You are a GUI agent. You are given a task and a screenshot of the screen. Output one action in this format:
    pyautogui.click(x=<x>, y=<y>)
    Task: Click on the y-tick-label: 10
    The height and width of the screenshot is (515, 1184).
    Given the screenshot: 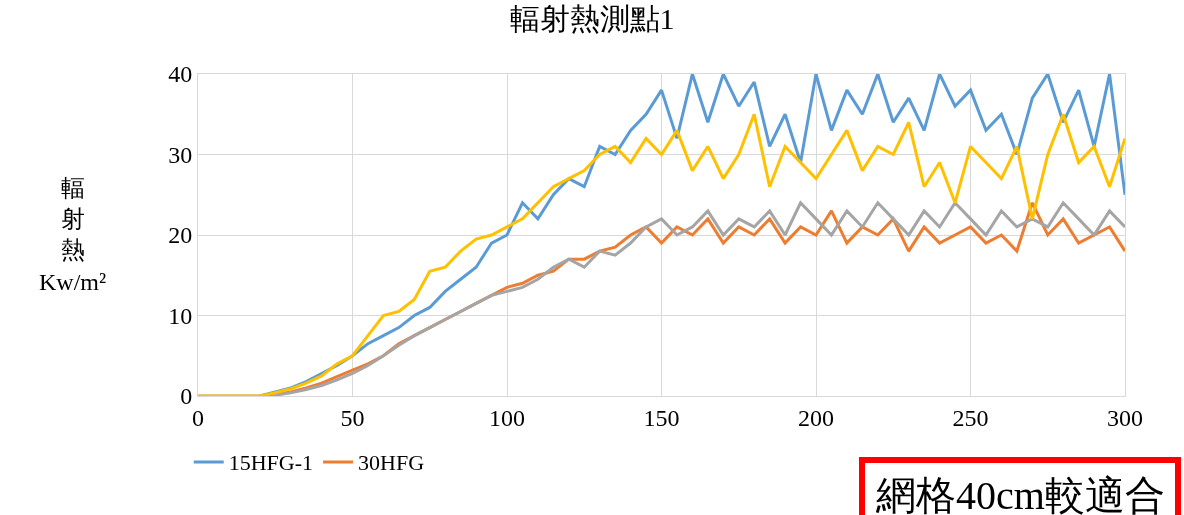 What is the action you would take?
    pyautogui.click(x=180, y=315)
    